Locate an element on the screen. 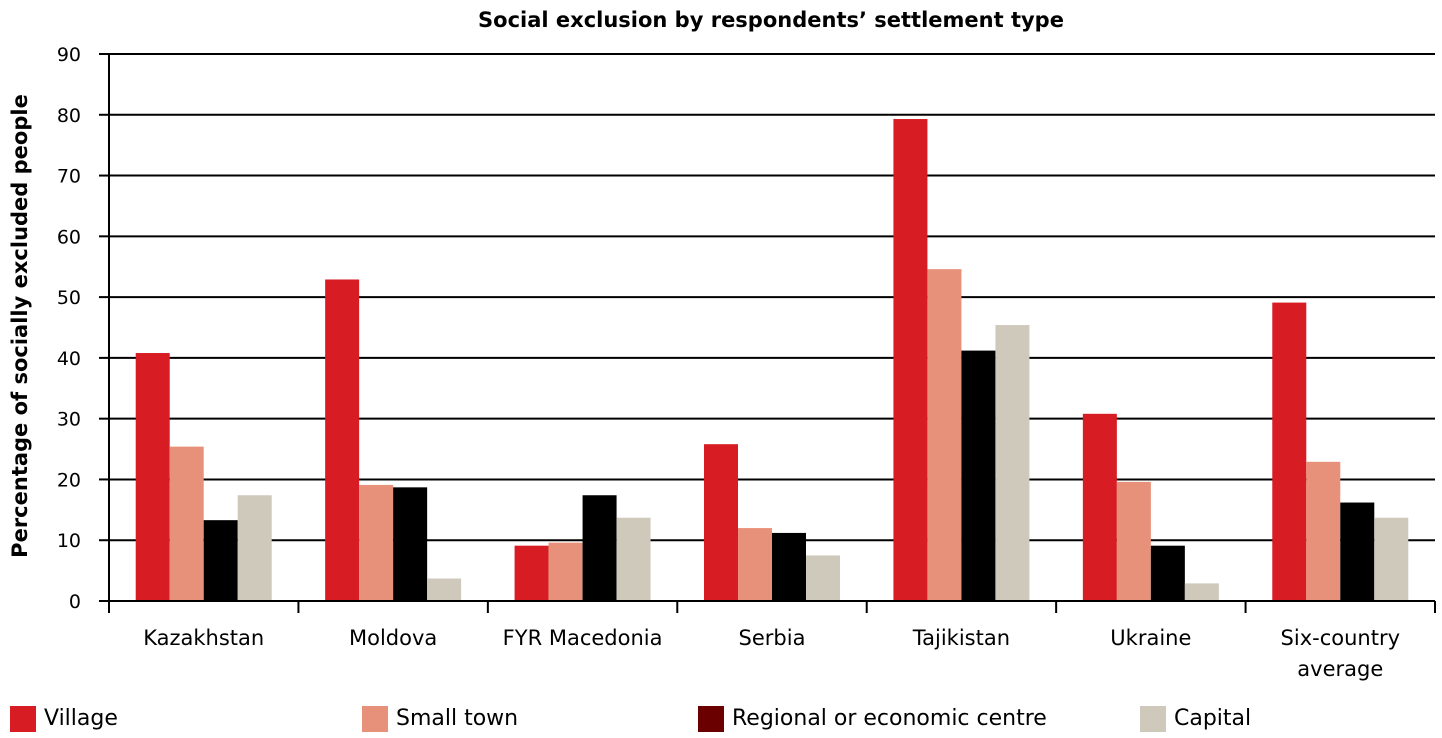  y-tick-label: 80 is located at coordinates (69, 116).